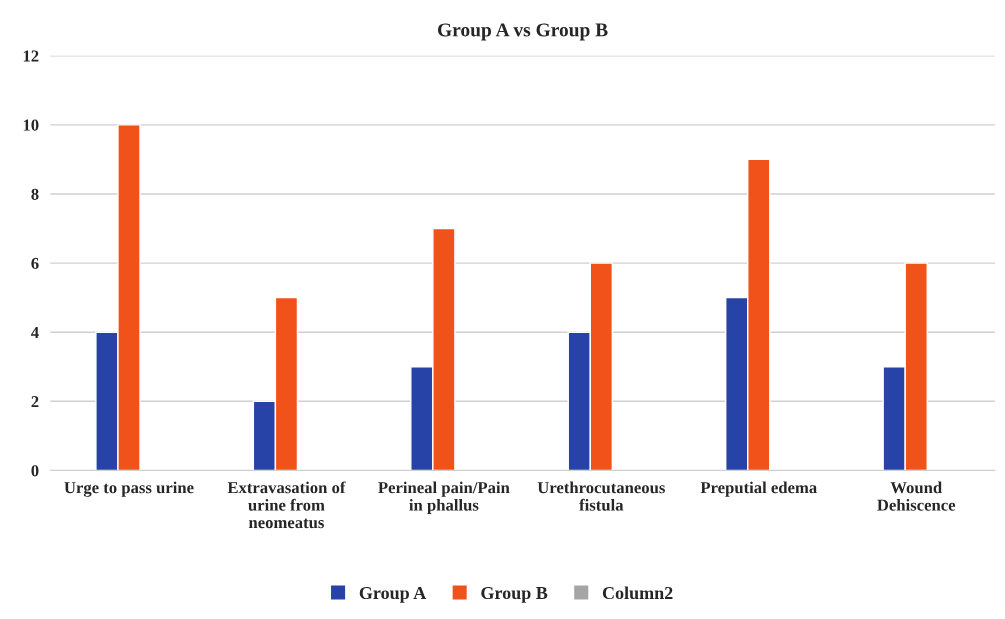 This screenshot has height=619, width=1005. What do you see at coordinates (31, 56) in the screenshot?
I see `y-tick-label: 12` at bounding box center [31, 56].